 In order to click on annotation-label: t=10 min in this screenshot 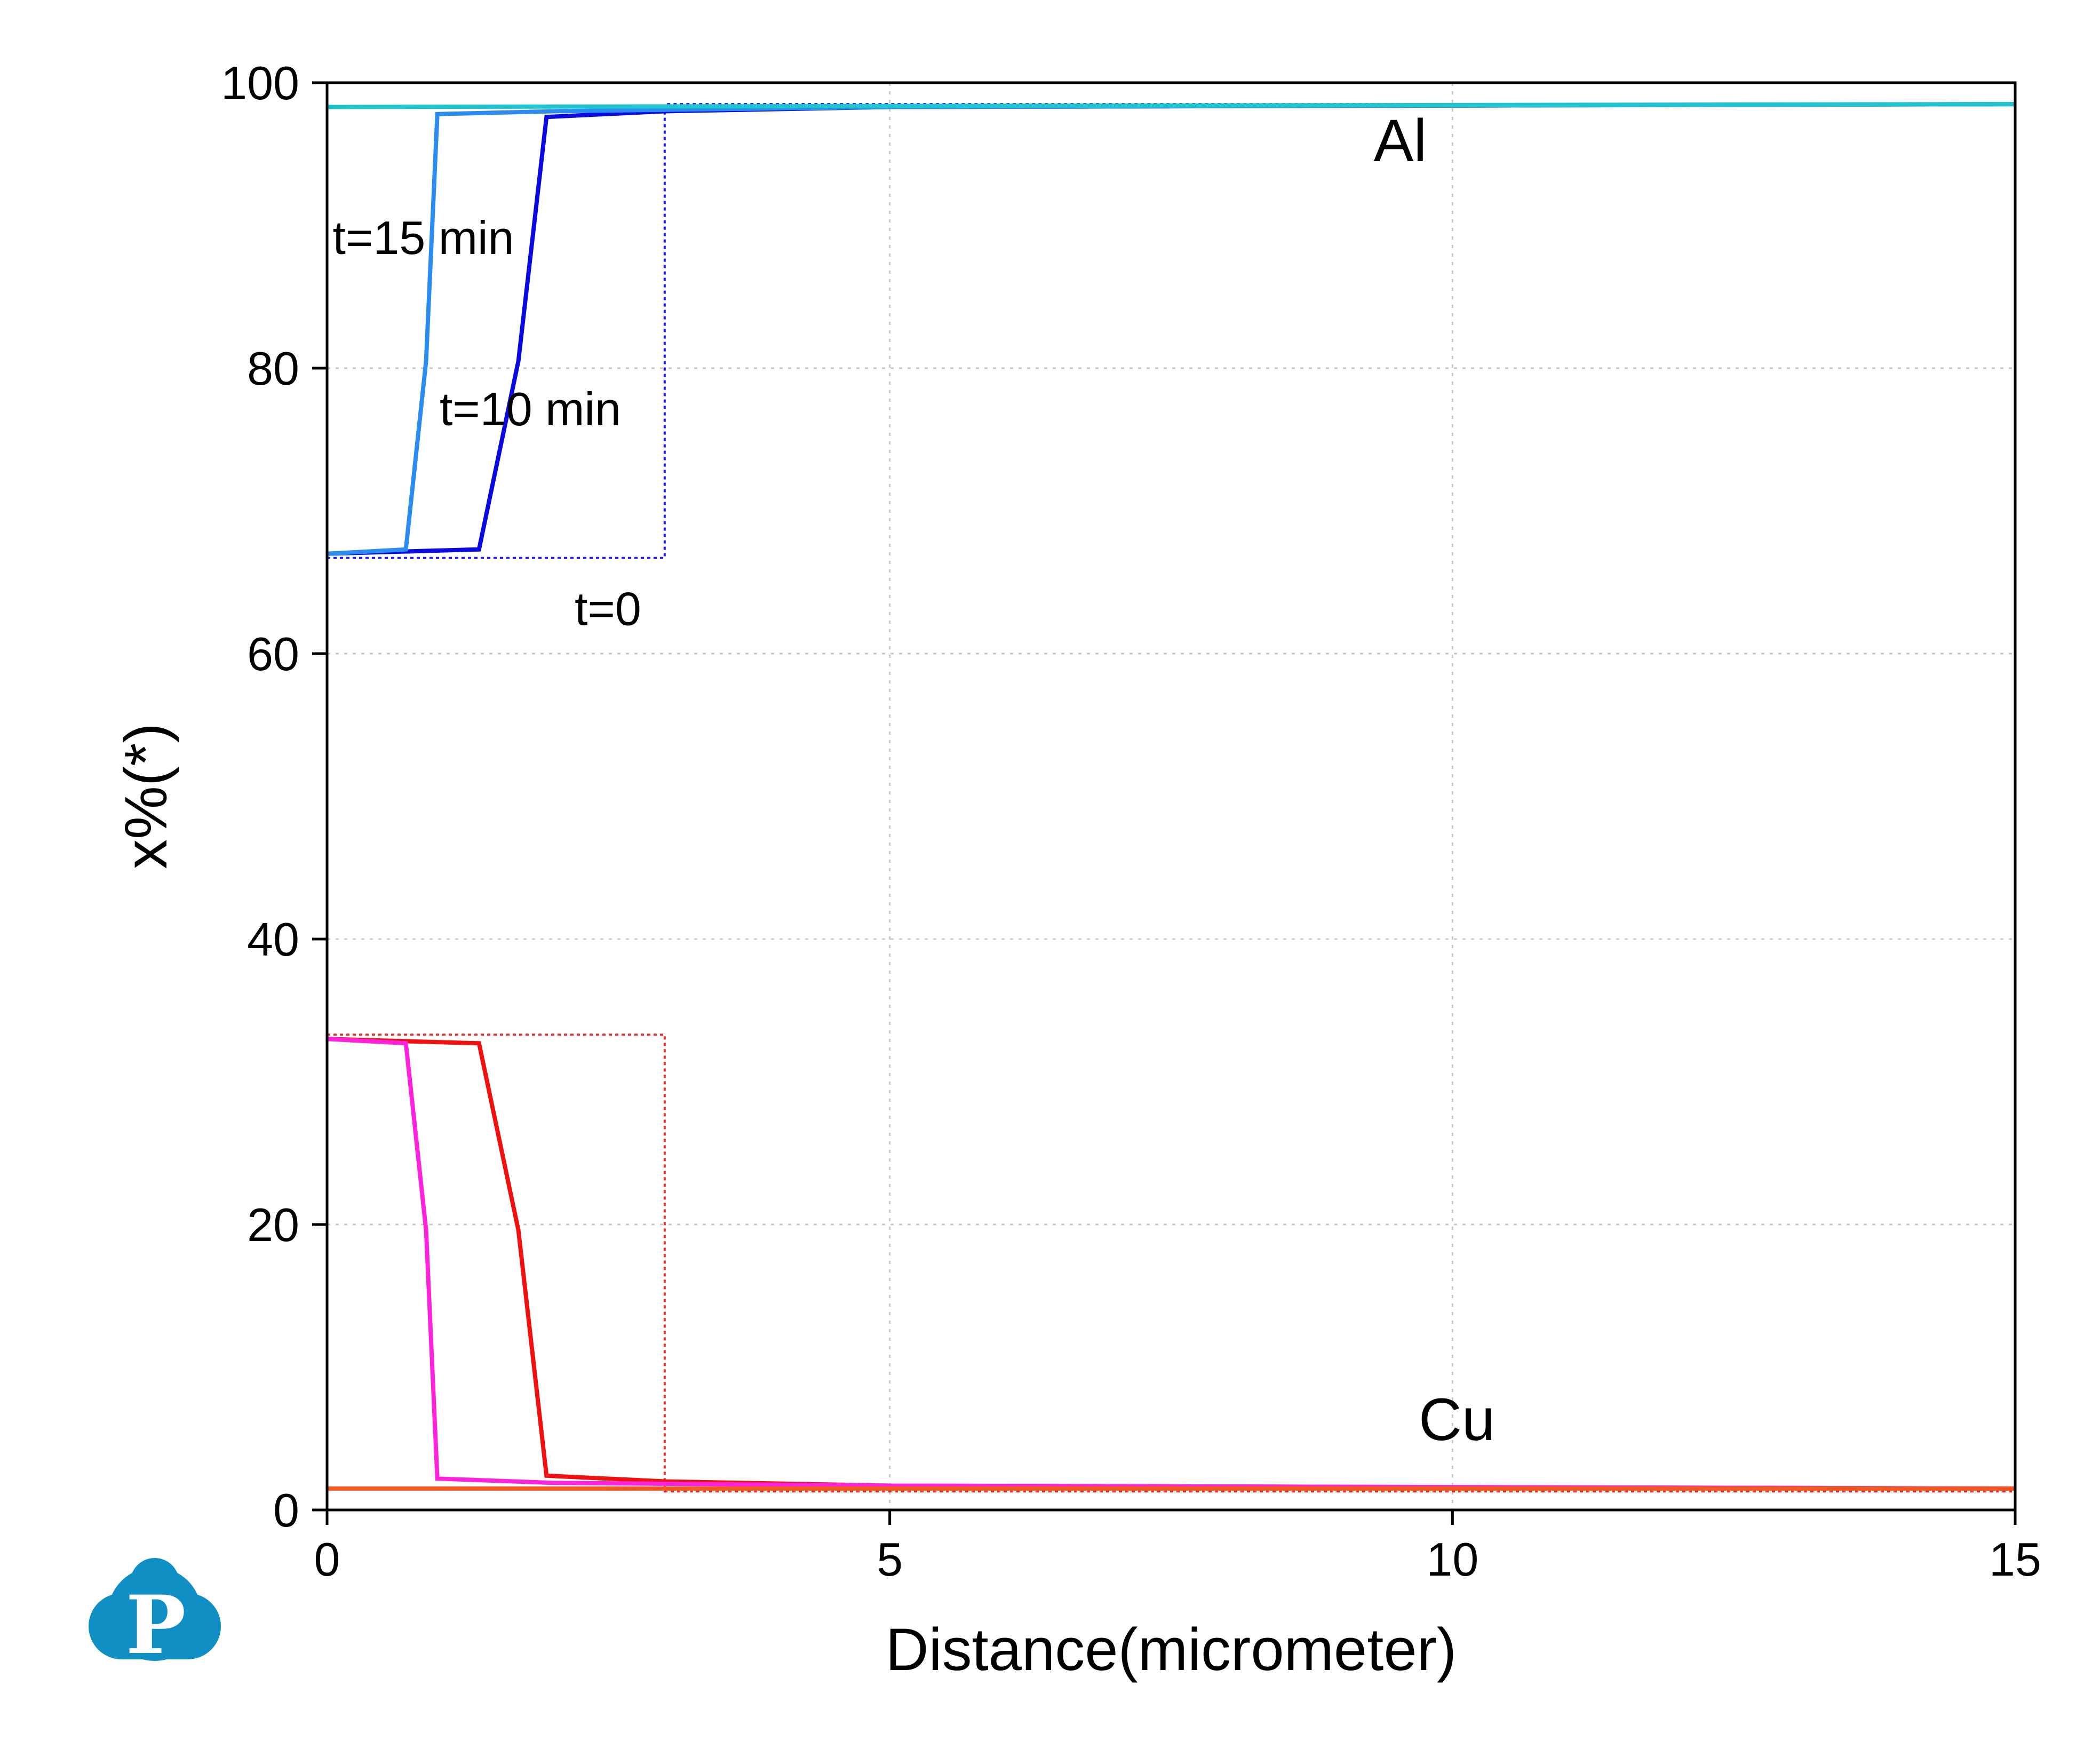, I will do `click(530, 409)`.